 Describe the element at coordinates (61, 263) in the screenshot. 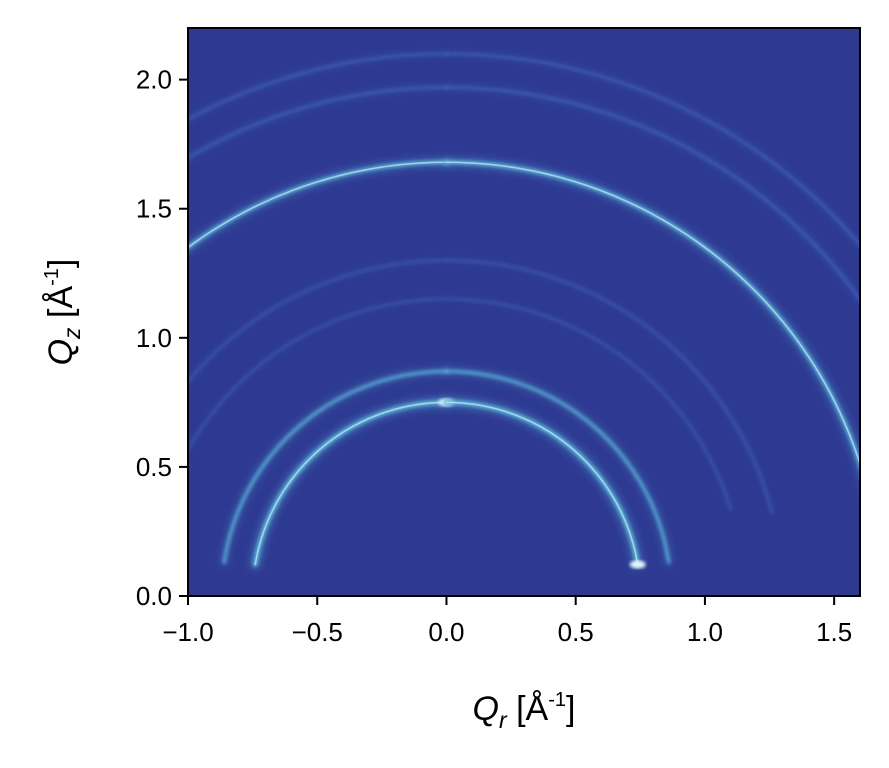

I see `y-axis-close: ]` at that location.